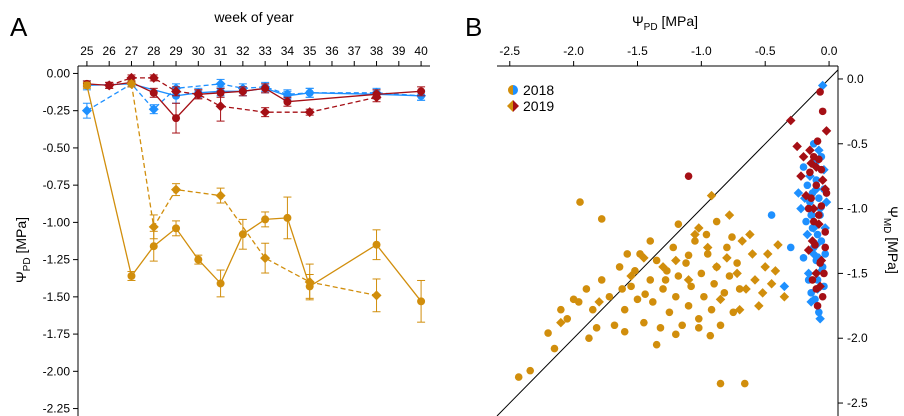 The width and height of the screenshot is (904, 416). Describe the element at coordinates (765, 51) in the screenshot. I see `panel-b-x-tick-label: -0.5` at that location.